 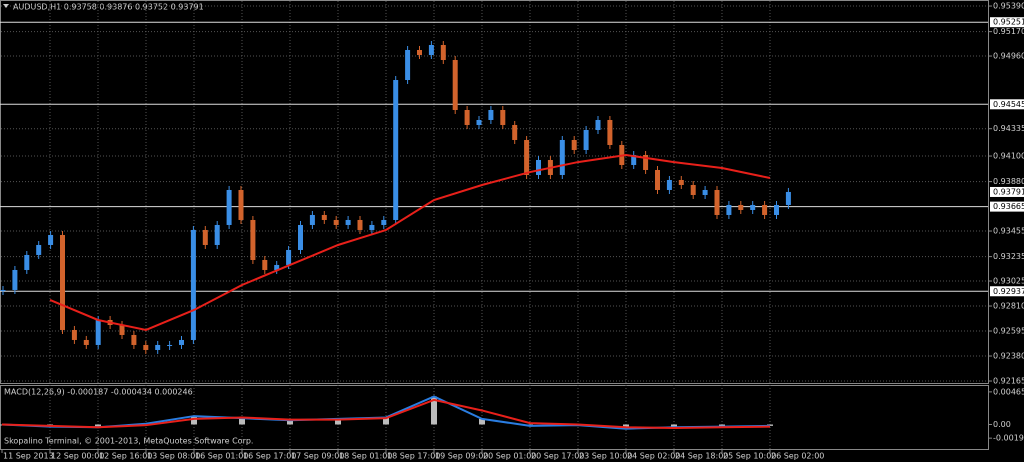 I want to click on level-label: 0.94545, so click(x=1008, y=104).